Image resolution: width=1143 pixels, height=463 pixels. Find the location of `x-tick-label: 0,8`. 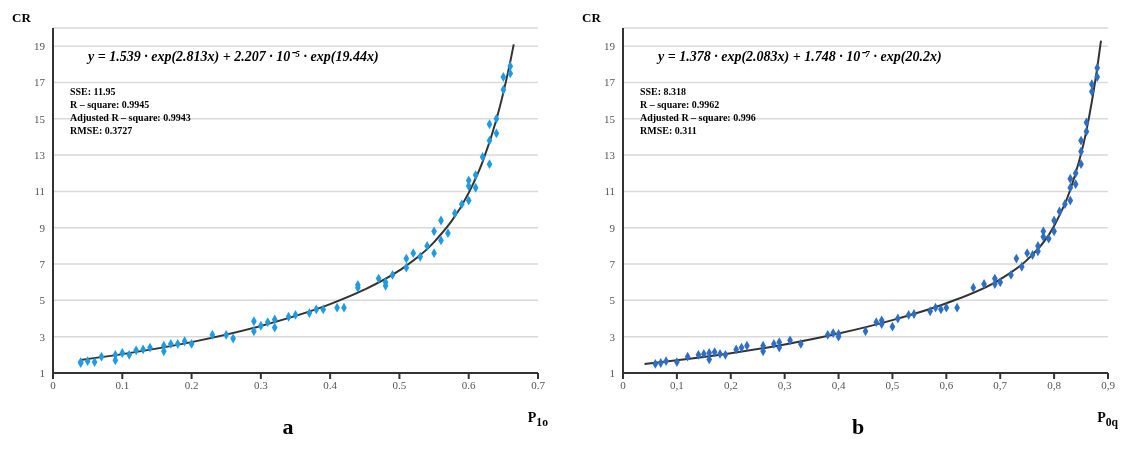

x-tick-label: 0,8 is located at coordinates (1054, 384).